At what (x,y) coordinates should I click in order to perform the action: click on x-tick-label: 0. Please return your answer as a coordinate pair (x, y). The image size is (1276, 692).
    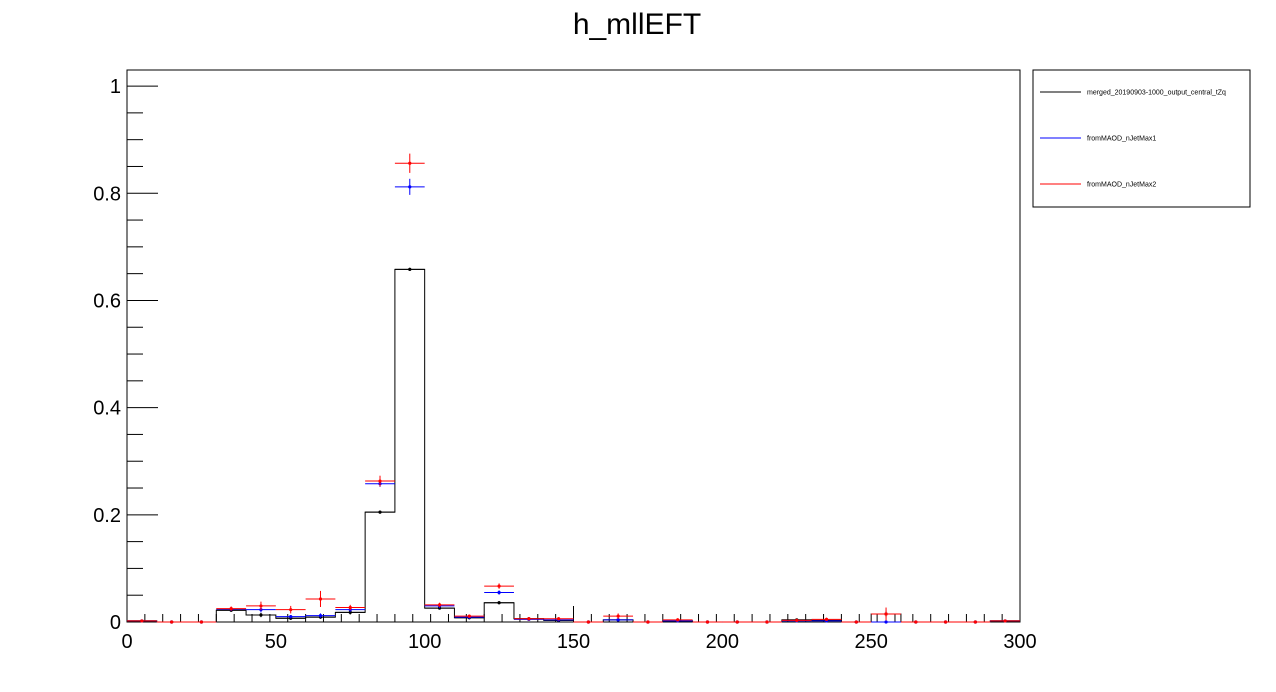
    Looking at the image, I should click on (126, 642).